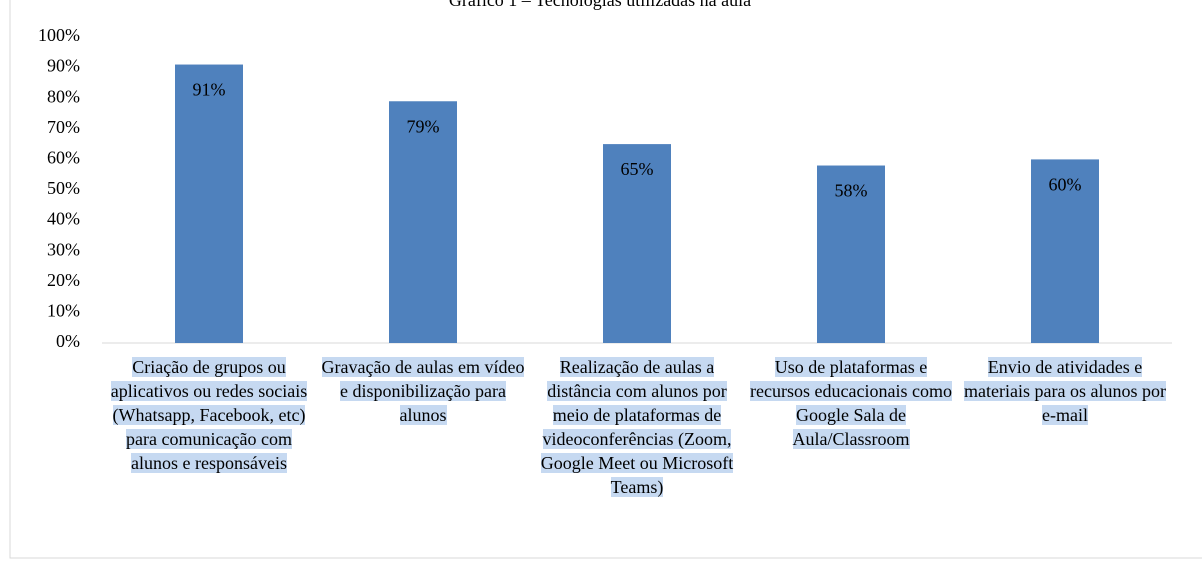  Describe the element at coordinates (68, 341) in the screenshot. I see `y-tick-label: 0%` at that location.